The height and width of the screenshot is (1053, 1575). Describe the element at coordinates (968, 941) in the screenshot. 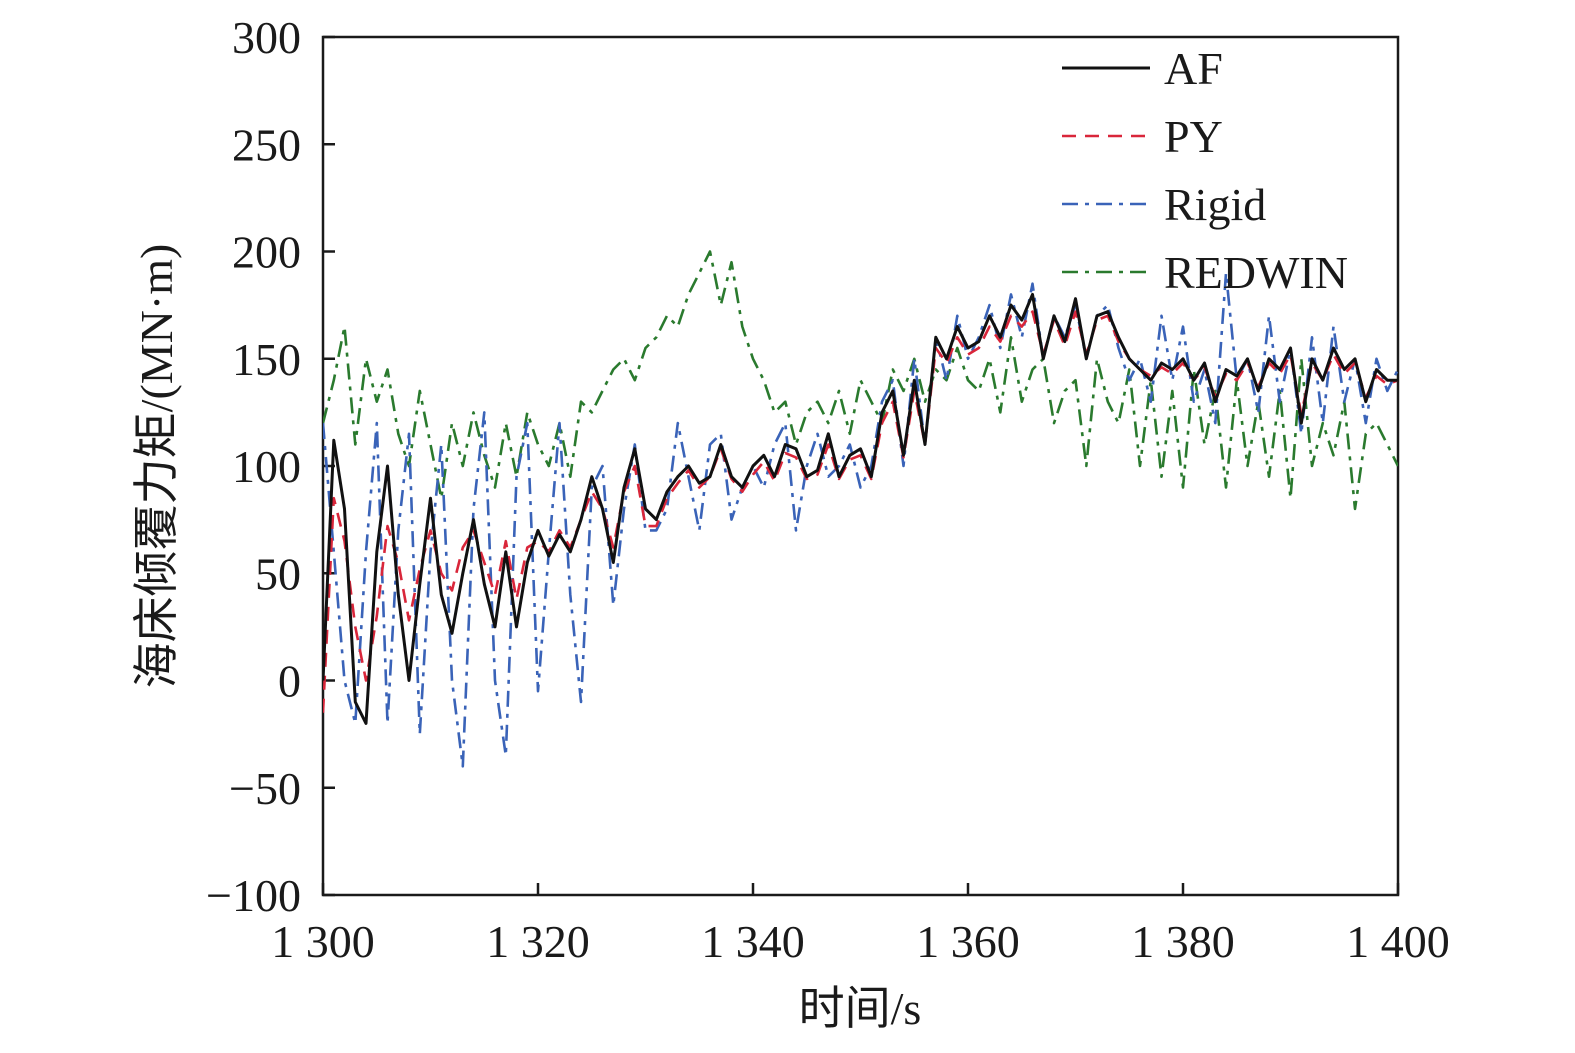

I see `x-tick-label: 1 360` at that location.